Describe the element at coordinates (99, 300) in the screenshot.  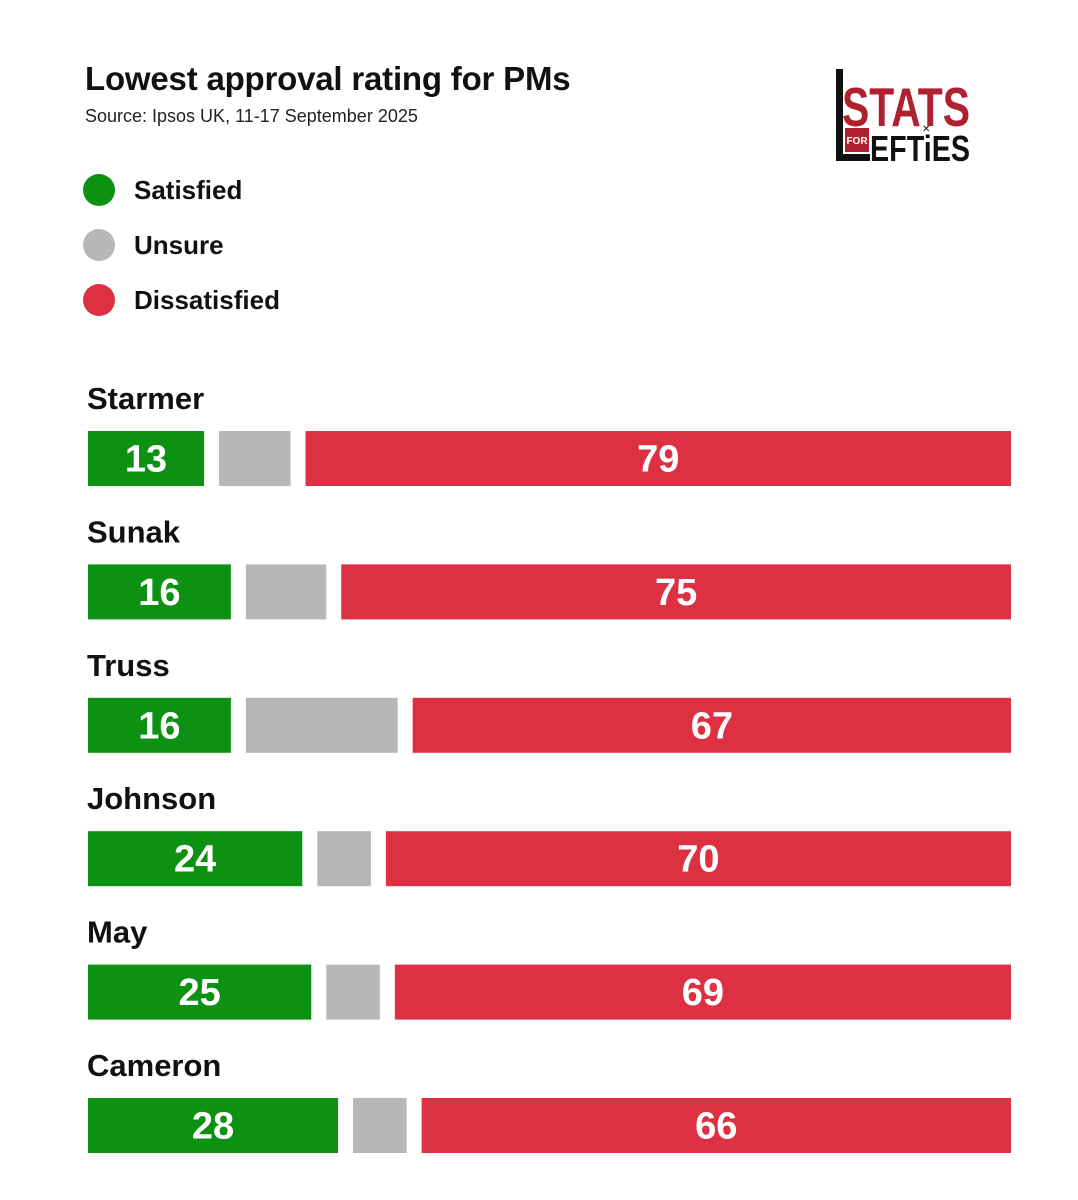
I see `legend-dot-dissatisfied` at that location.